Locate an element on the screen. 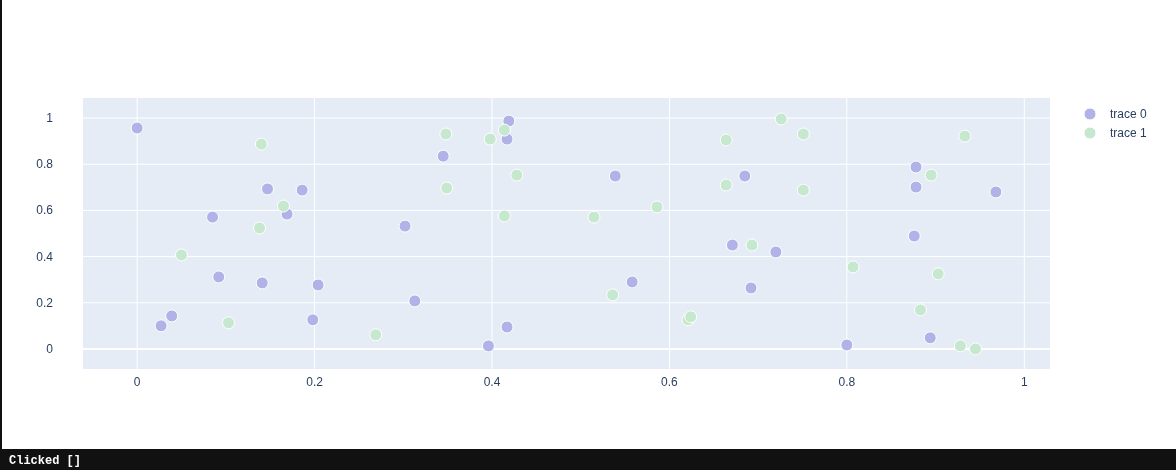  x-tick-label: 0.6 is located at coordinates (670, 382).